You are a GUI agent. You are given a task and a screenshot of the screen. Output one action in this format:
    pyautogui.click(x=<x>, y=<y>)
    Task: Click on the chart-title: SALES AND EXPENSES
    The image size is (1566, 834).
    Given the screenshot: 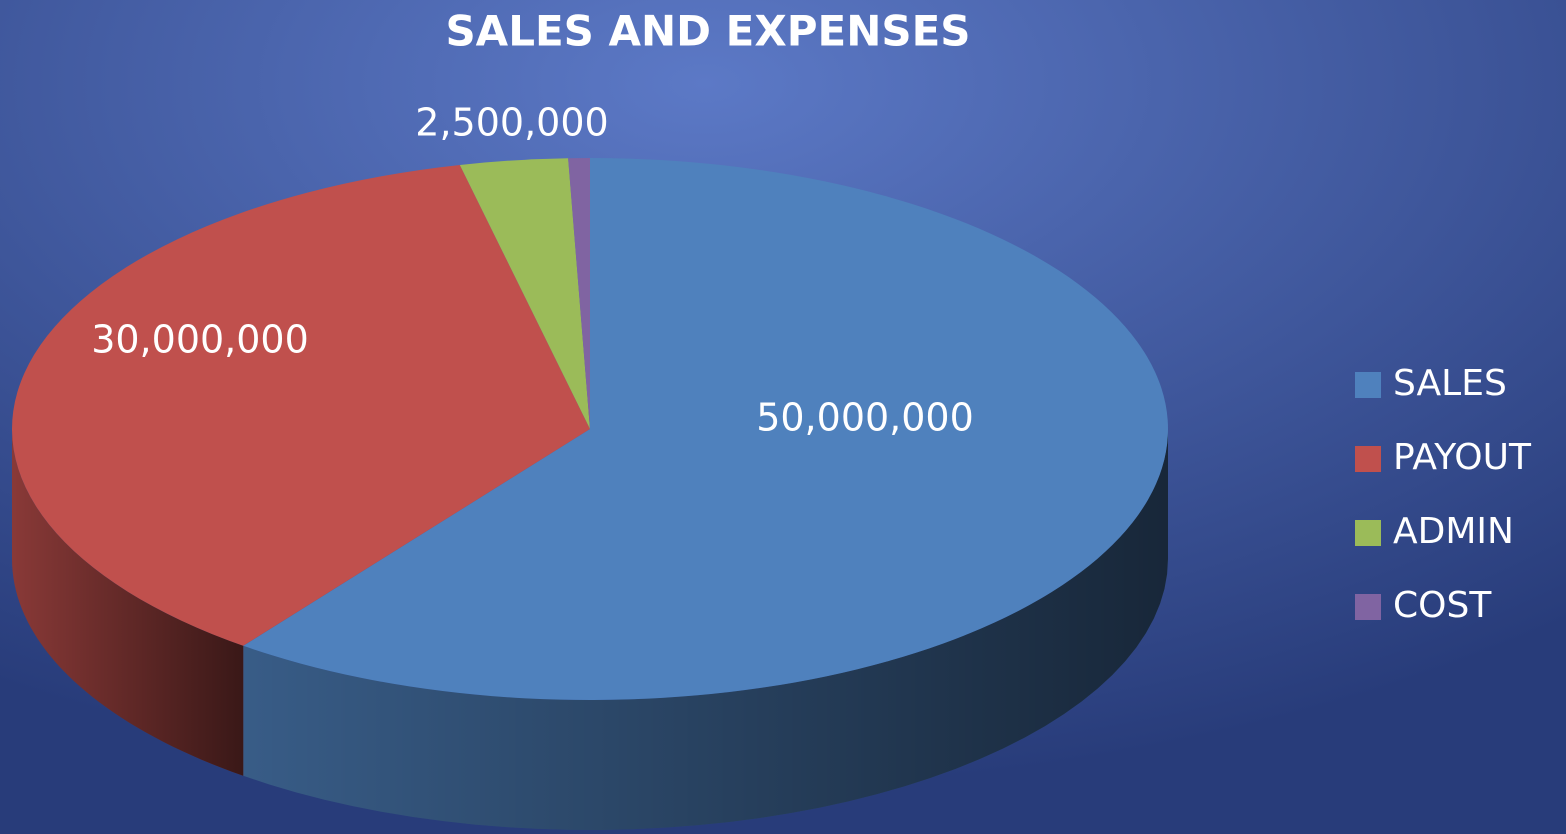 What is the action you would take?
    pyautogui.click(x=707, y=31)
    